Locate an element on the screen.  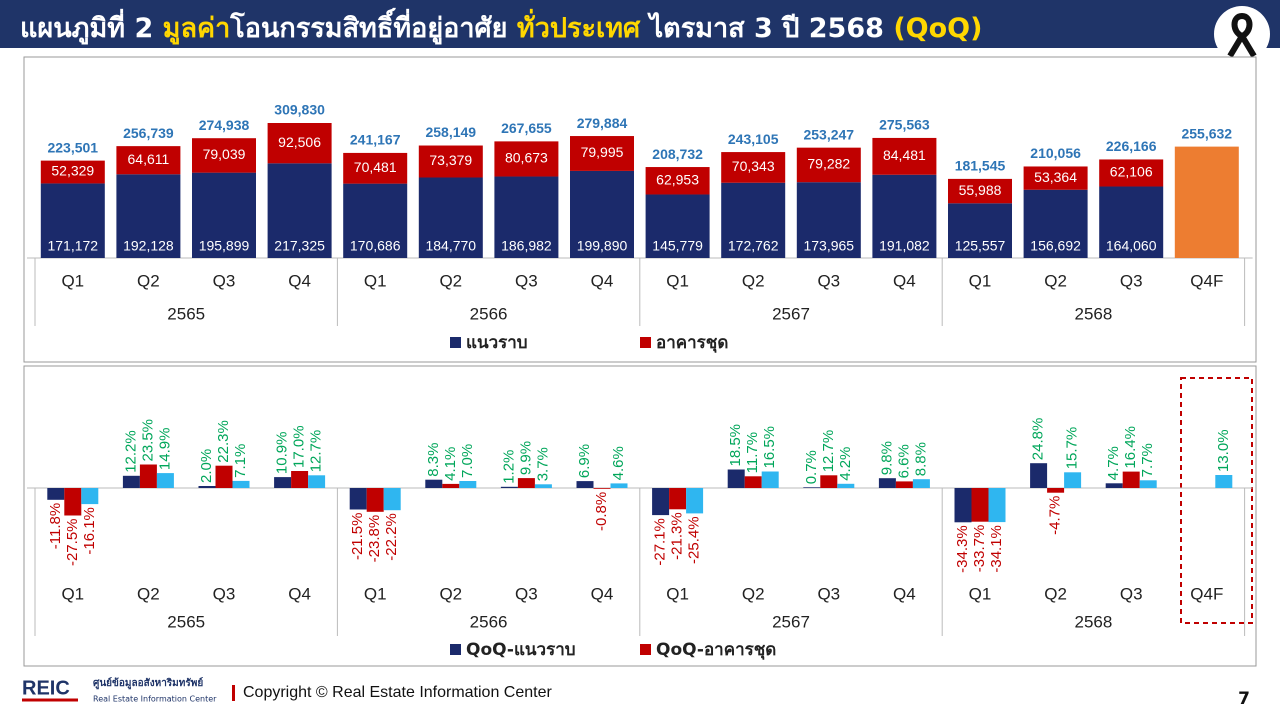
divider is located at coordinates (233, 693).